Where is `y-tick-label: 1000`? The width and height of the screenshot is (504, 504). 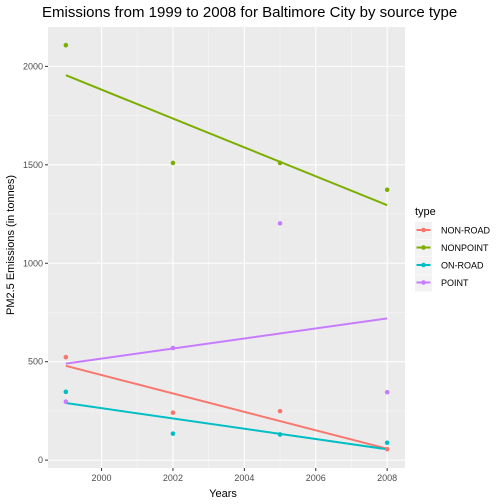
y-tick-label: 1000 is located at coordinates (33, 263).